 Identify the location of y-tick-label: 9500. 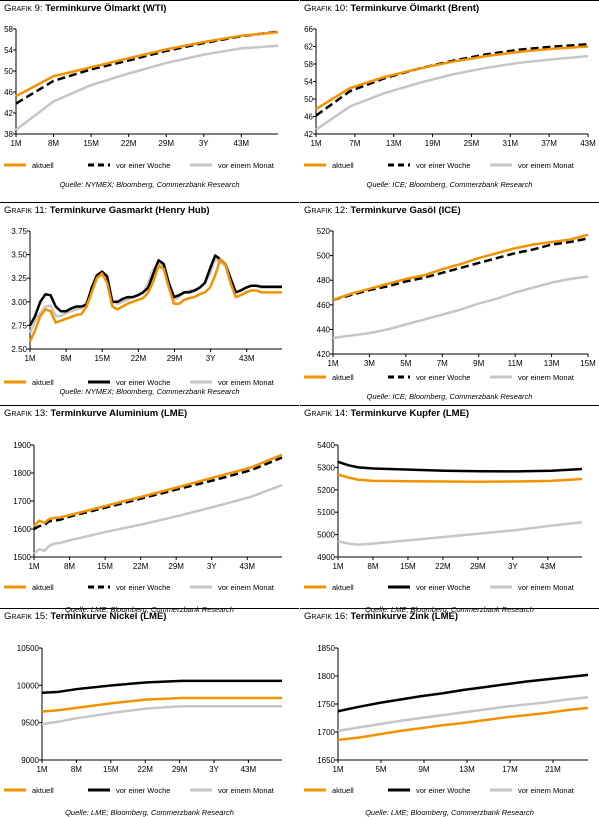
(30, 723).